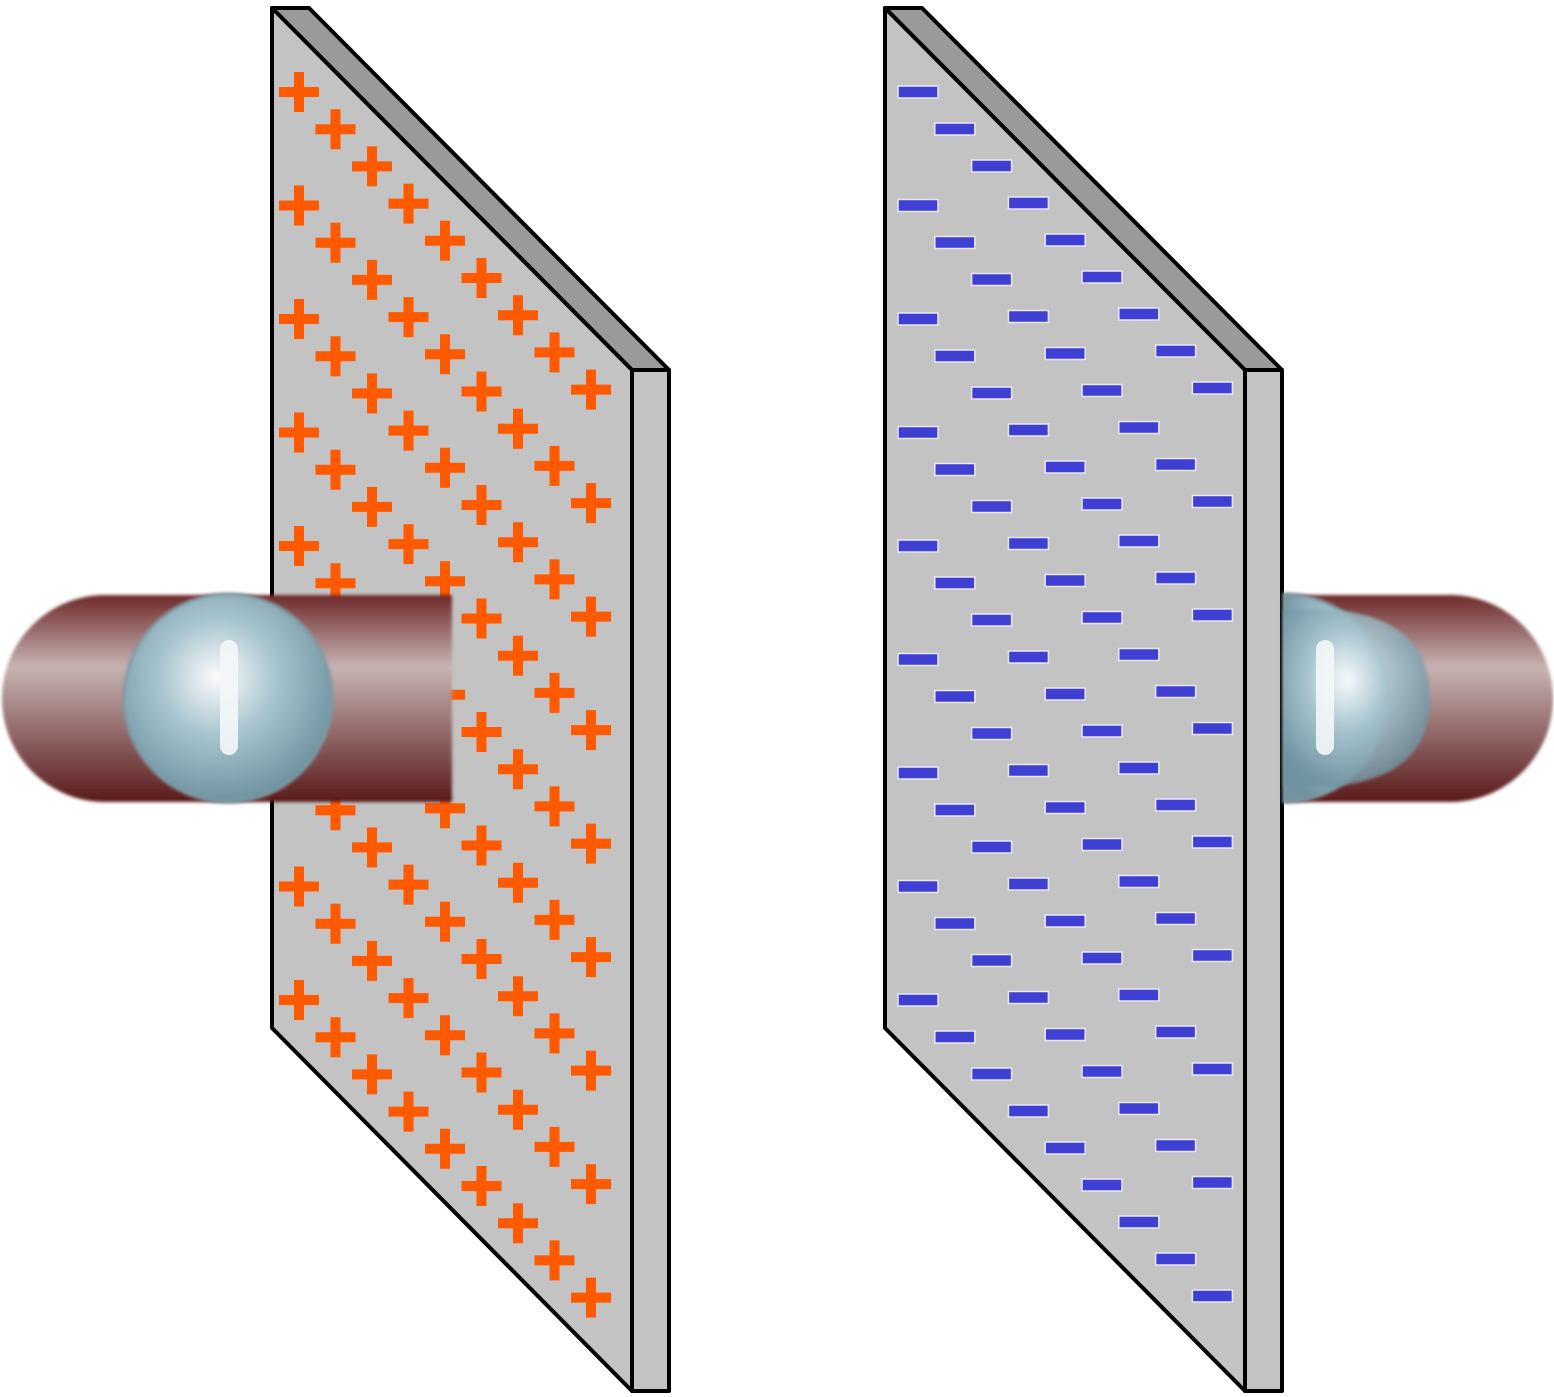  Describe the element at coordinates (650, 880) in the screenshot. I see `positive-plate-side-edge` at that location.